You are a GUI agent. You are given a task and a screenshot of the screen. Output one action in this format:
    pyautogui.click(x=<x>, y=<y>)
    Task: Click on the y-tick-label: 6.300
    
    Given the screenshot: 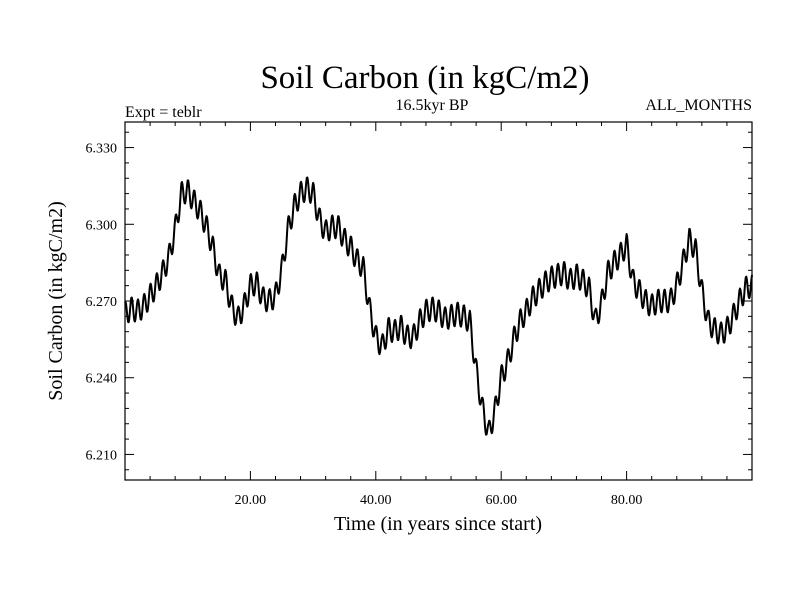 What is the action you would take?
    pyautogui.click(x=102, y=225)
    